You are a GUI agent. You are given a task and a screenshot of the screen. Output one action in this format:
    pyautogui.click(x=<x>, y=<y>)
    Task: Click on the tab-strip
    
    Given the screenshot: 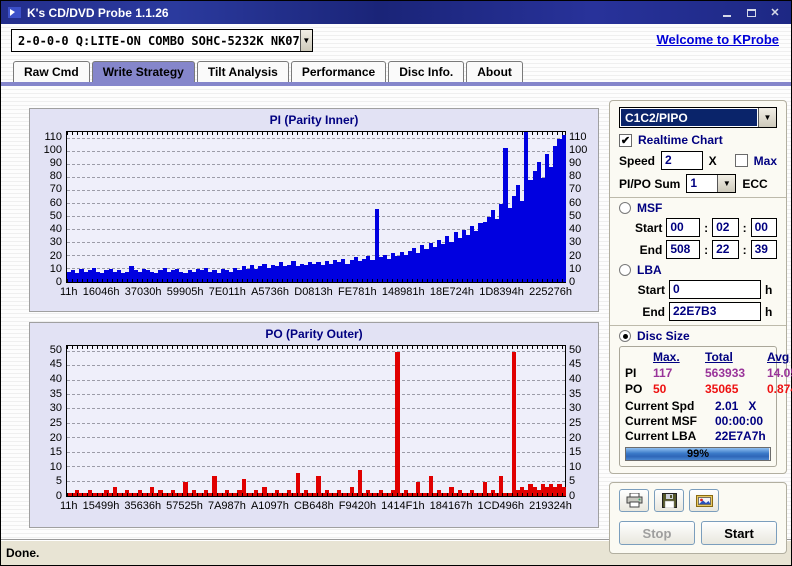 What is the action you would take?
    pyautogui.click(x=396, y=84)
    